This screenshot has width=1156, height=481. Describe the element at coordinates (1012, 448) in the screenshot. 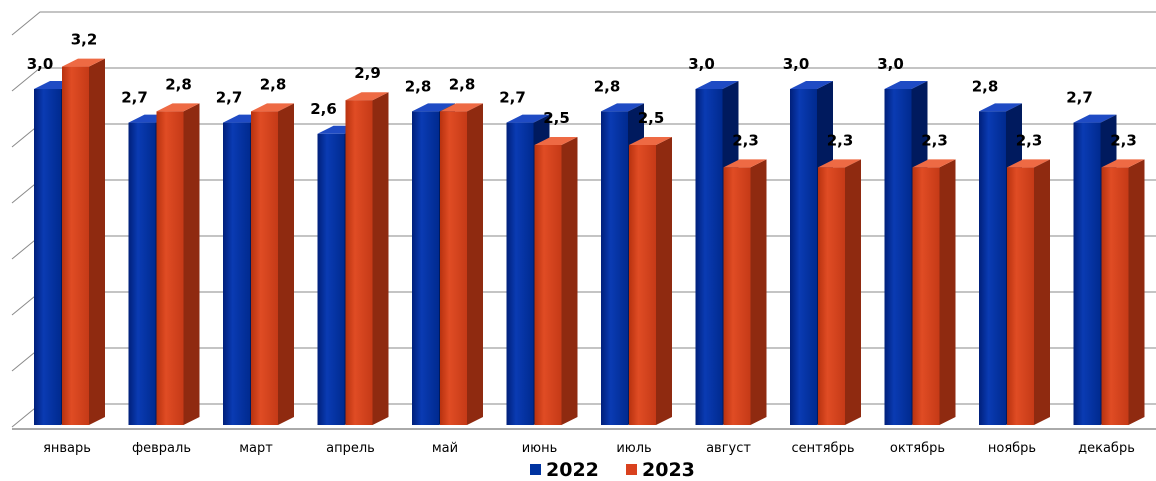

I see `category-label: ноябрь` at that location.